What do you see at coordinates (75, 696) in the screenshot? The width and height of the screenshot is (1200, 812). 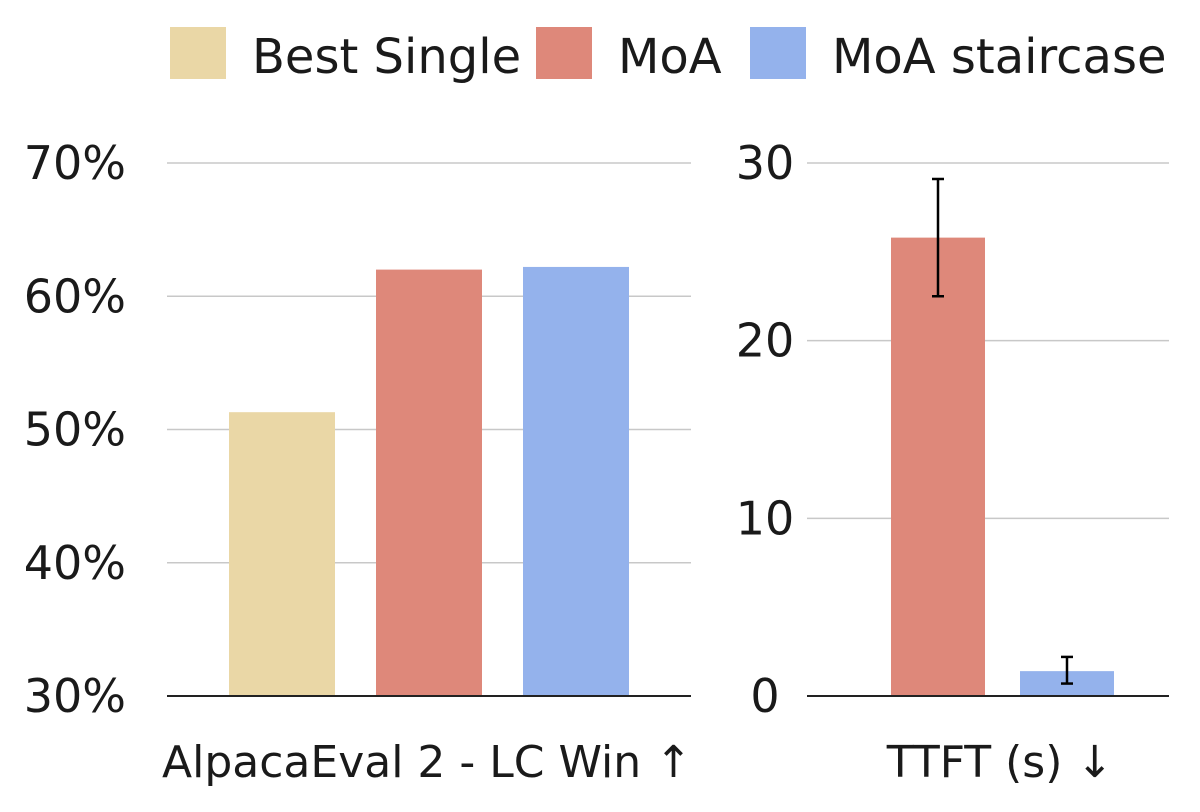 I see `alpaca-ytick-label-30: 30%` at bounding box center [75, 696].